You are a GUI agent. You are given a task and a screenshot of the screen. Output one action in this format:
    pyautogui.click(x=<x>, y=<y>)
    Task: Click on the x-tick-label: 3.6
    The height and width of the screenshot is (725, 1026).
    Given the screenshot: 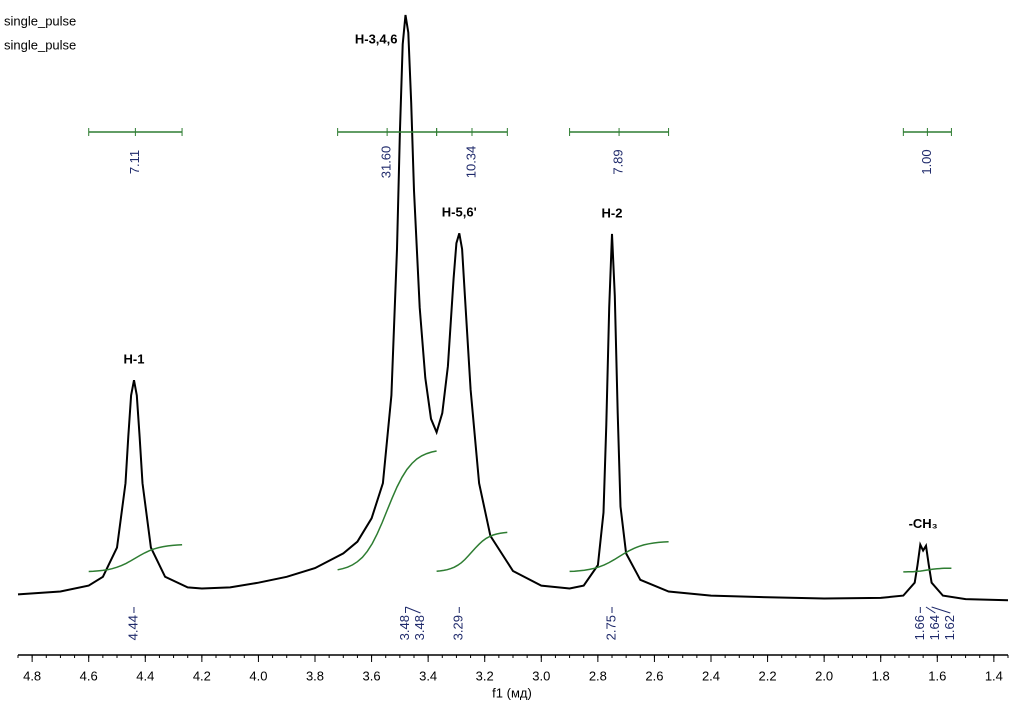 What is the action you would take?
    pyautogui.click(x=372, y=675)
    